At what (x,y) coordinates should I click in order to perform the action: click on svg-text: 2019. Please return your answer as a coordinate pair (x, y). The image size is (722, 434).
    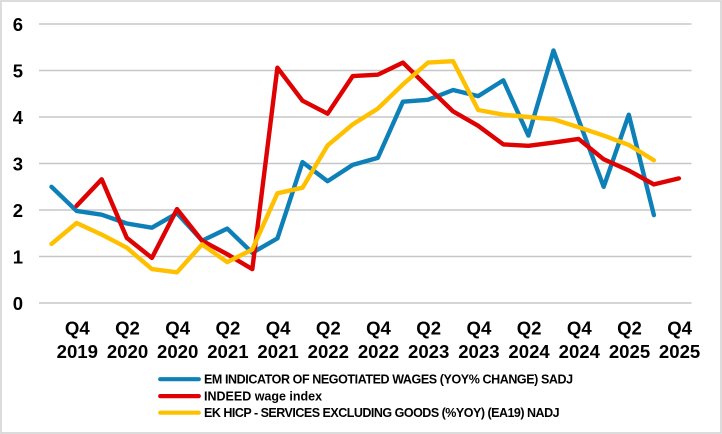
    Looking at the image, I should click on (77, 351).